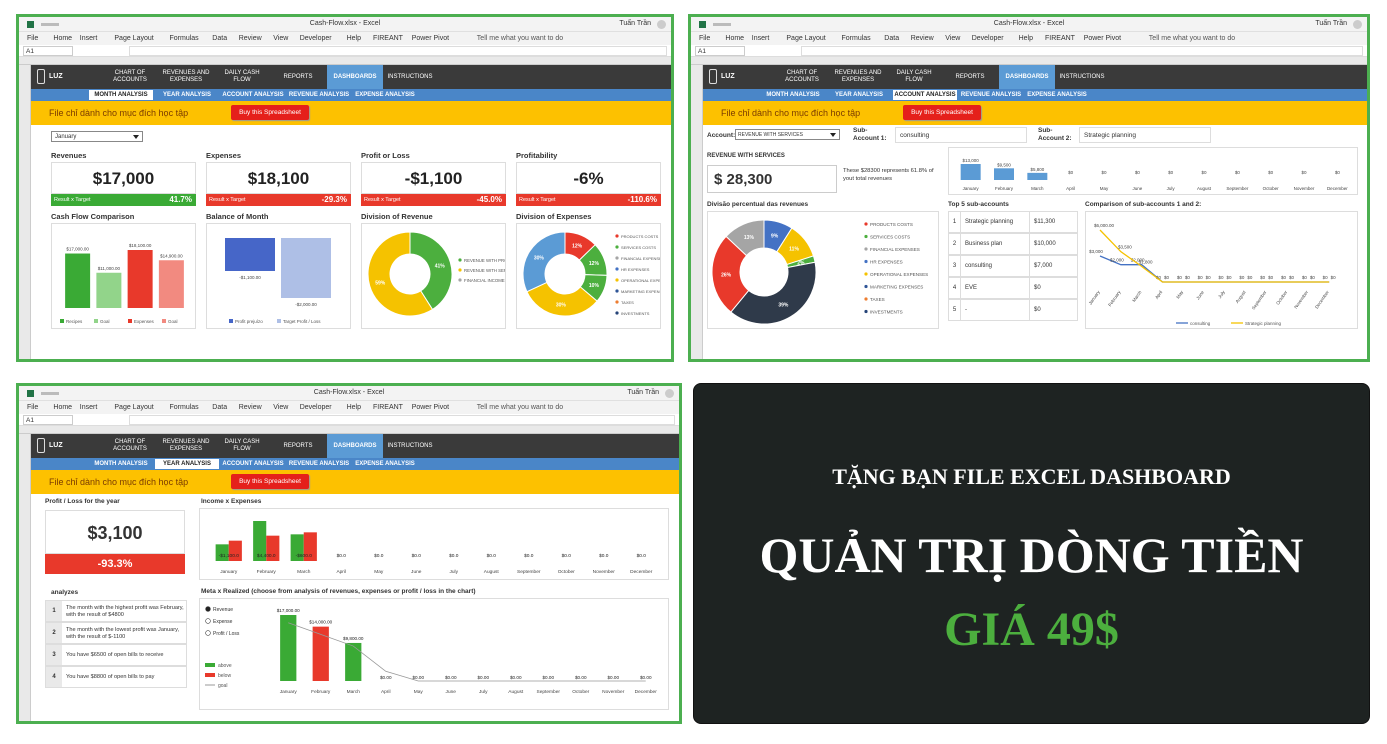 This screenshot has height=744, width=1387. I want to click on kpi-target-value: -29.3%, so click(334, 199).